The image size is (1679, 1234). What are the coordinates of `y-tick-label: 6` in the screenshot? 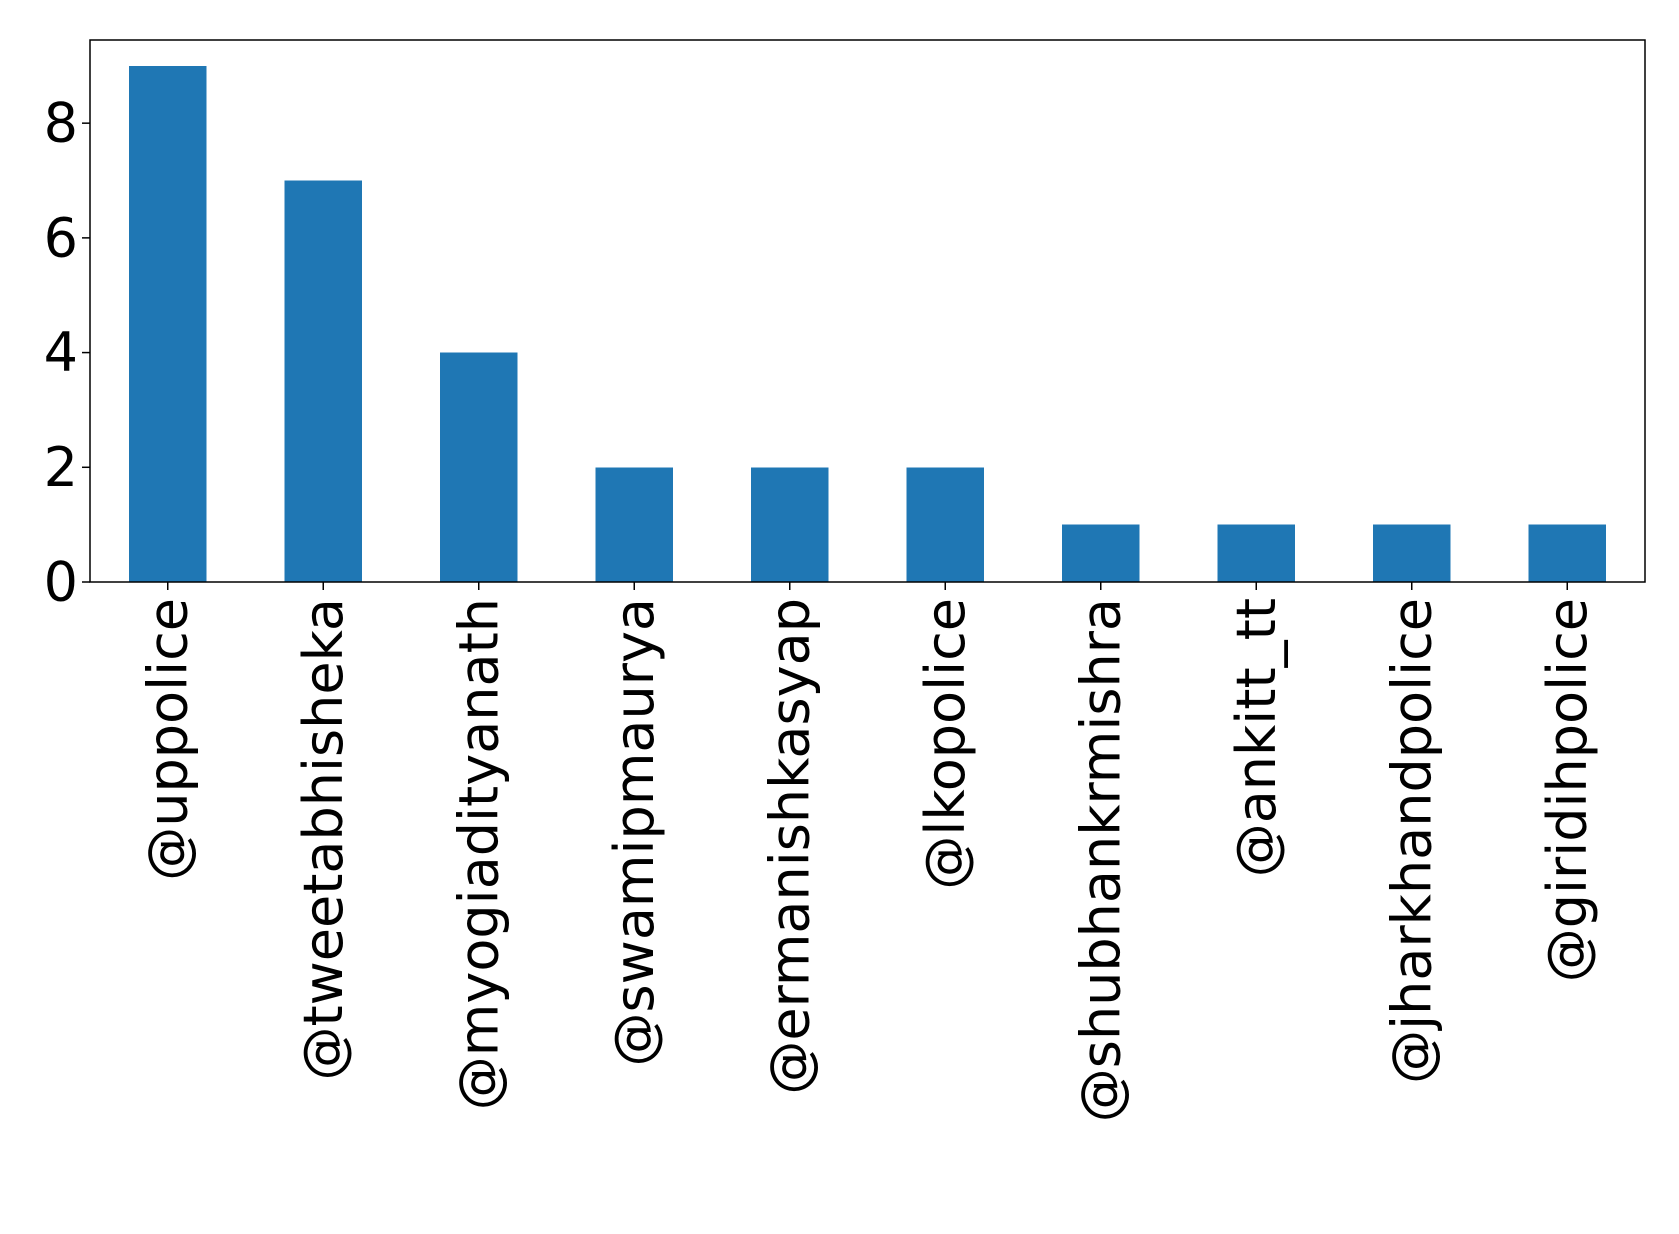 It's located at (61, 237).